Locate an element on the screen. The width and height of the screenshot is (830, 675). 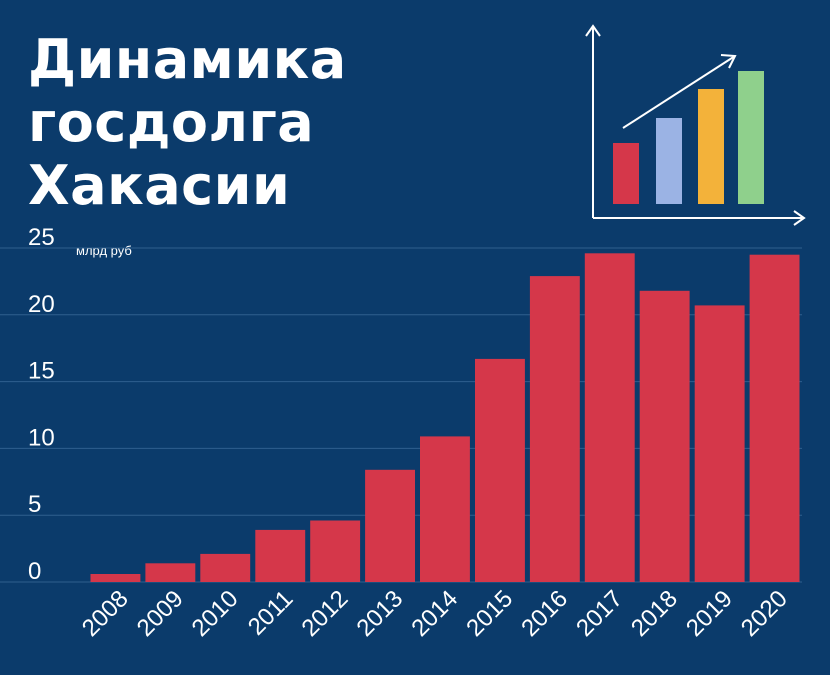
y-tick-label: 5 is located at coordinates (34, 504).